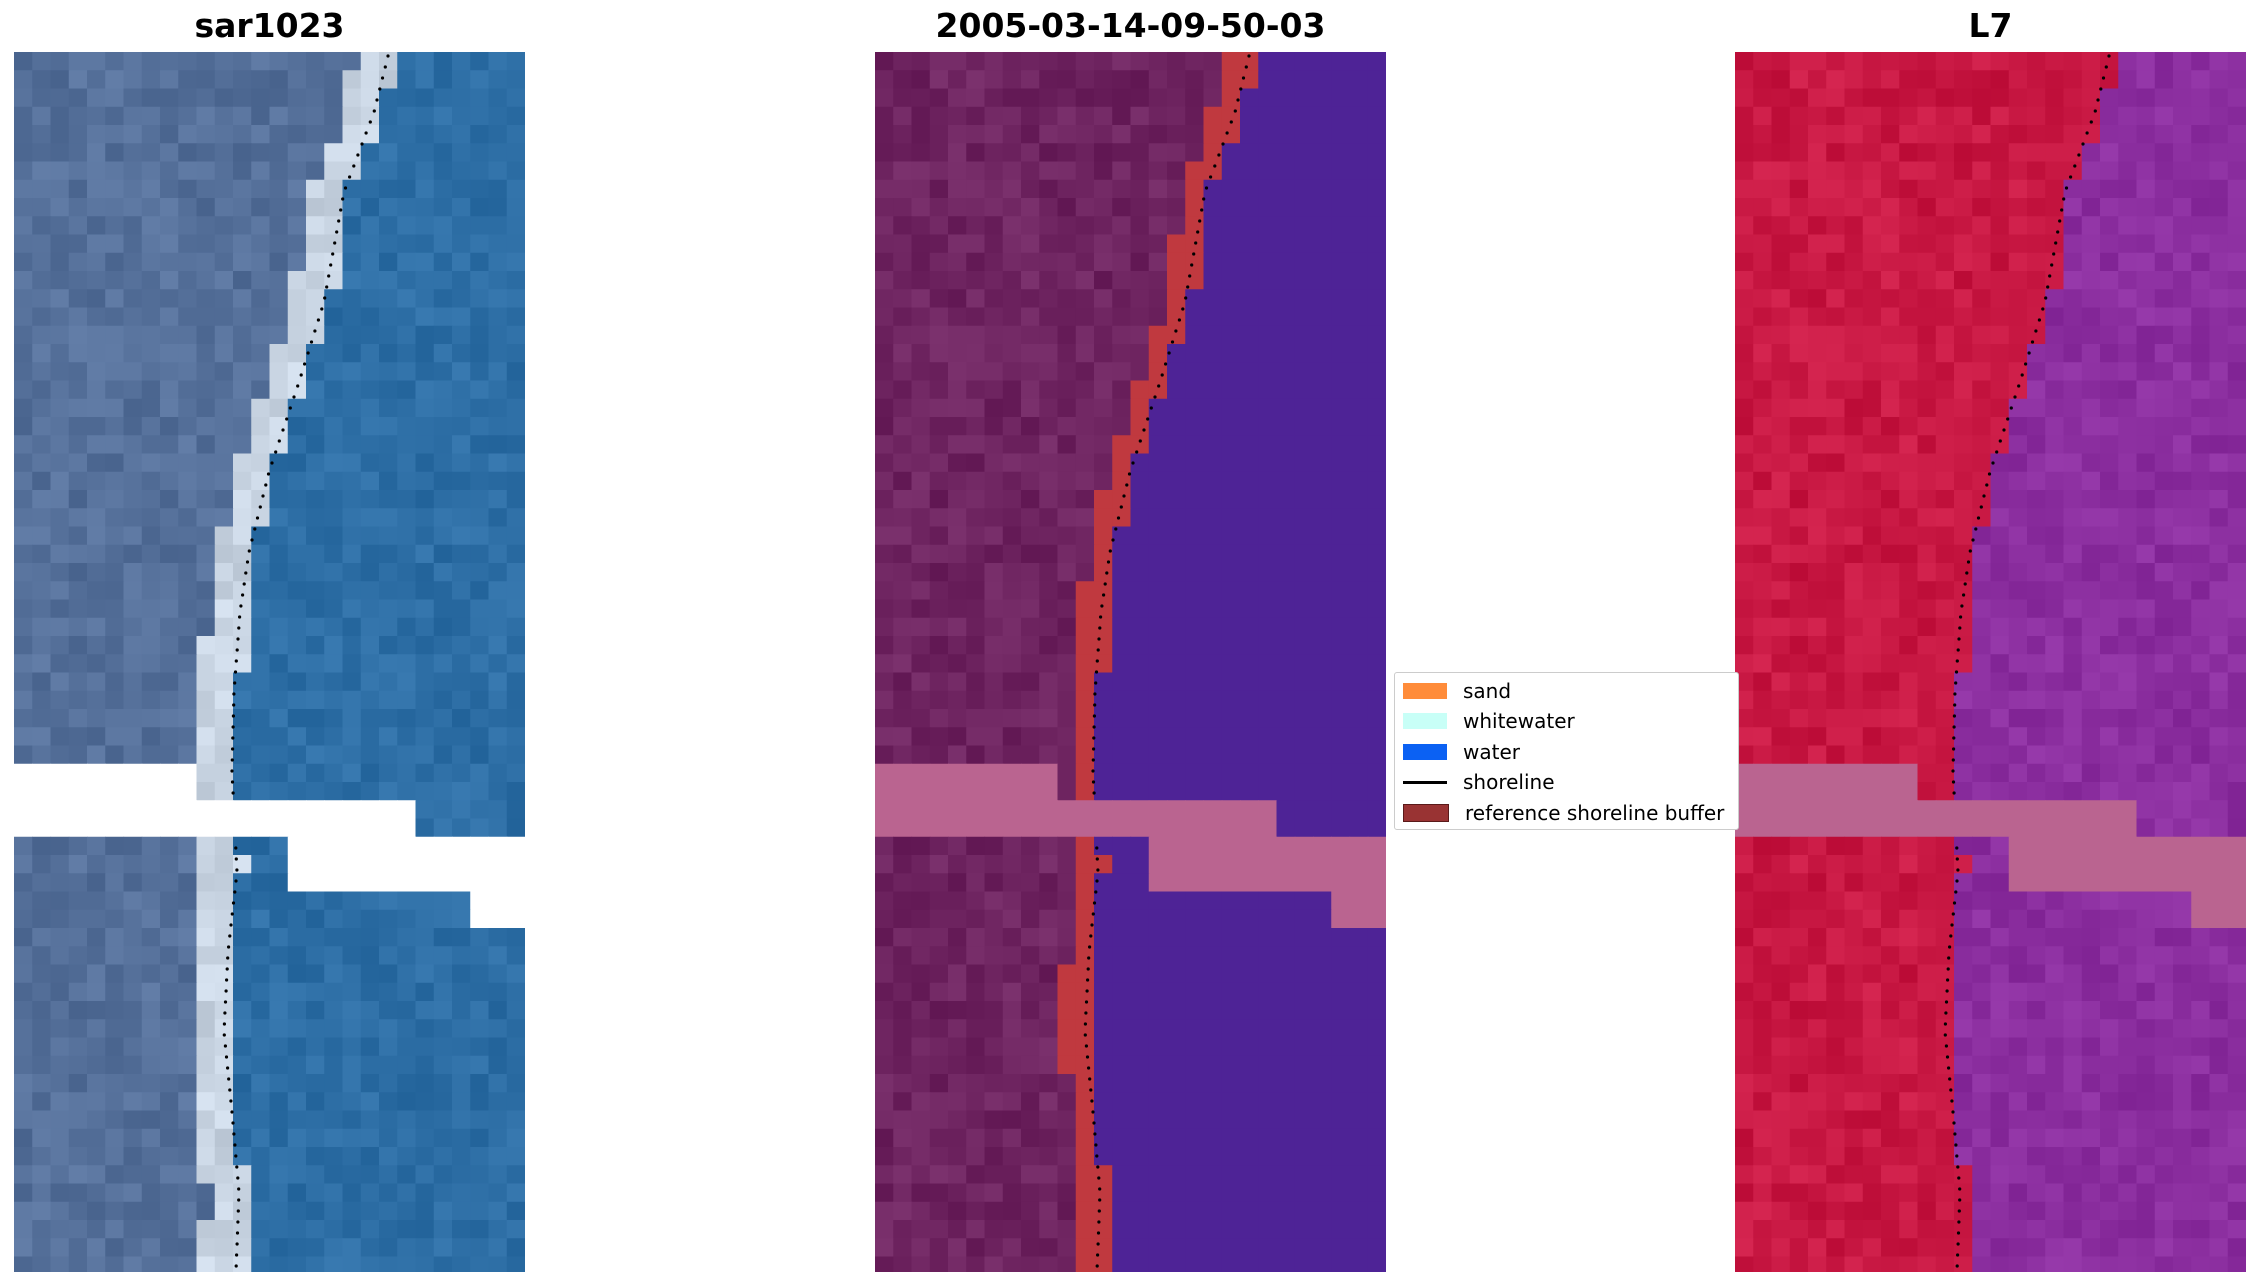 Image resolution: width=2253 pixels, height=1283 pixels. I want to click on legend-line-shoreline, so click(1425, 782).